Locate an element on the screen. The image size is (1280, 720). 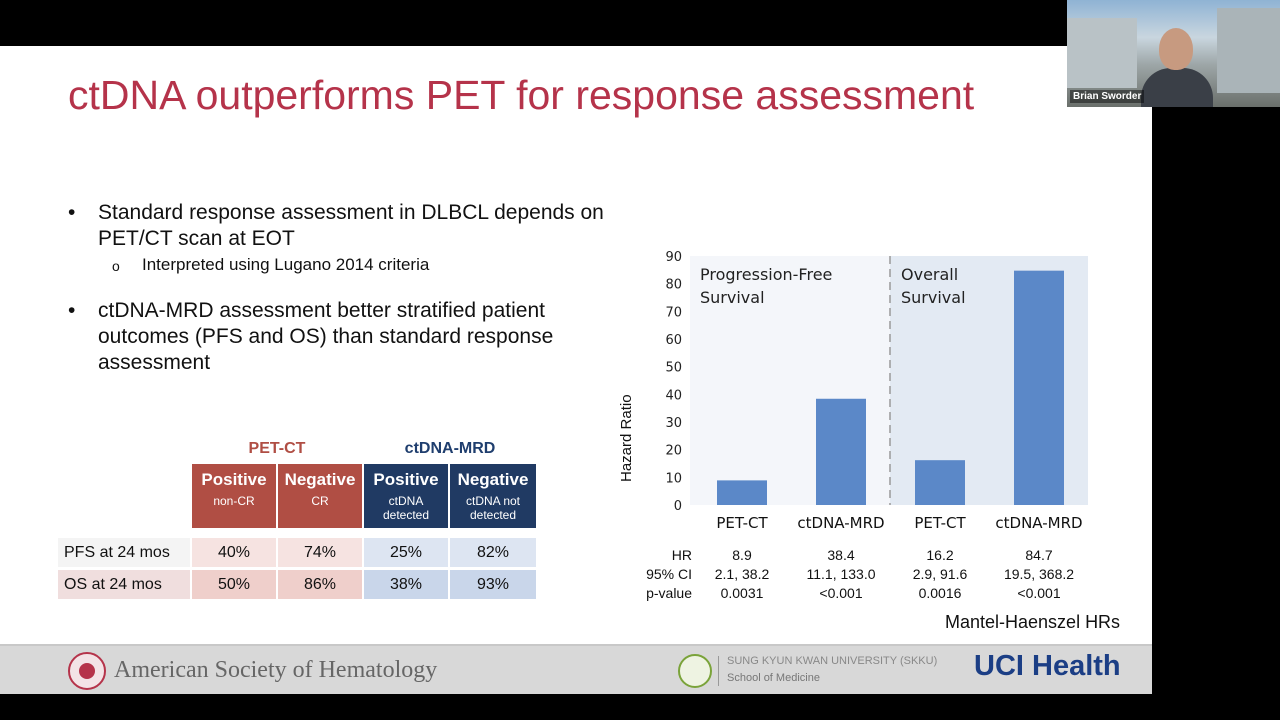
y-tick-label: 40 is located at coordinates (673, 395).